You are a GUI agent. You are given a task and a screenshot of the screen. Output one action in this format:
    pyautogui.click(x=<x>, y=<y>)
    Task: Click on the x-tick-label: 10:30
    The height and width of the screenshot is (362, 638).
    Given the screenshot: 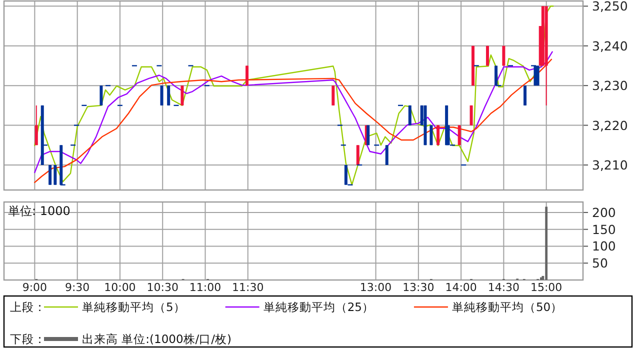 What is the action you would take?
    pyautogui.click(x=162, y=287)
    